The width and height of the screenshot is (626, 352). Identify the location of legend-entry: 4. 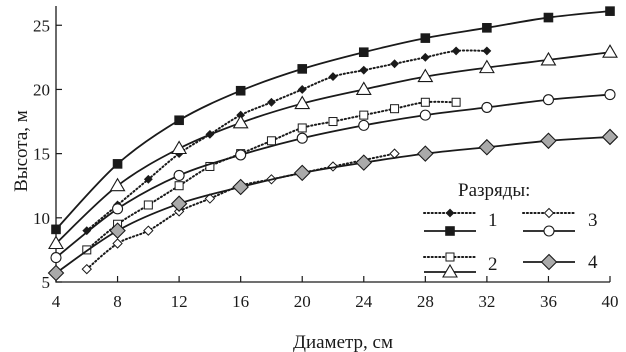
(560, 262).